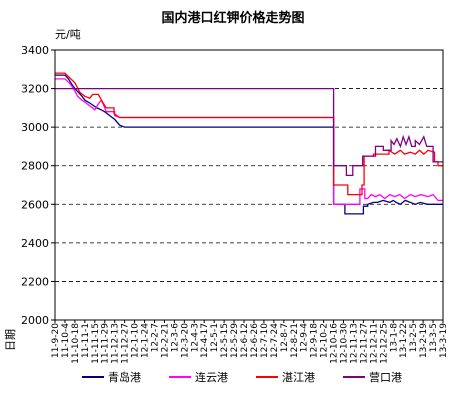 The height and width of the screenshot is (400, 467). I want to click on x-tick-label: 12-12-25, so click(384, 343).